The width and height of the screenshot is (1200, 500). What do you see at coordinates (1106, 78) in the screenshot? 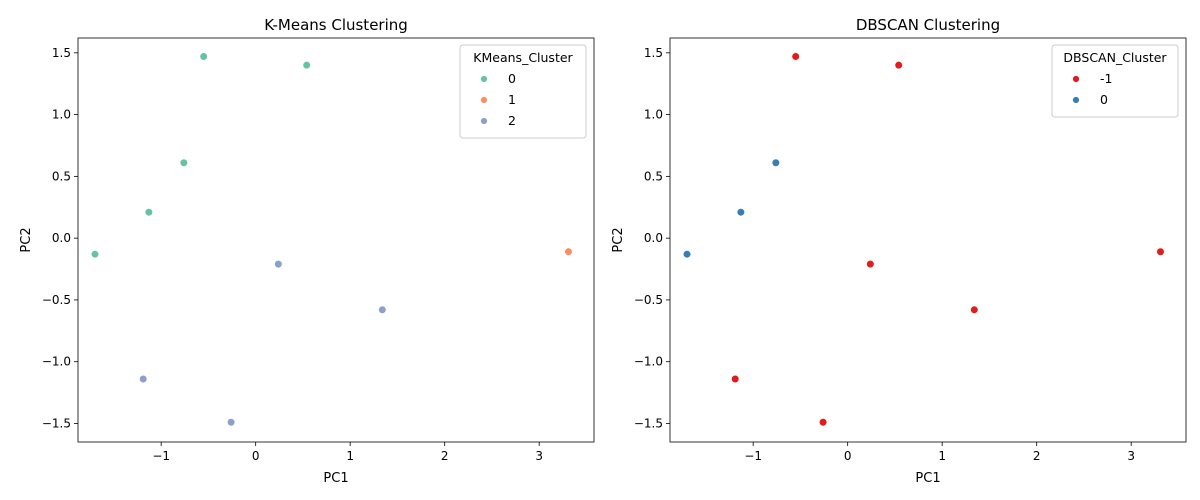
I see `legend-entry-label: -1` at bounding box center [1106, 78].